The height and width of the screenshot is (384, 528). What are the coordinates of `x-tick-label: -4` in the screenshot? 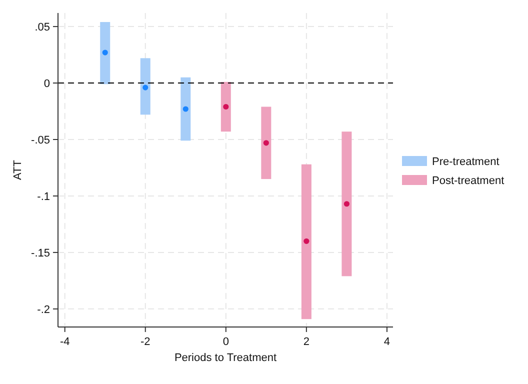 It's located at (65, 342).